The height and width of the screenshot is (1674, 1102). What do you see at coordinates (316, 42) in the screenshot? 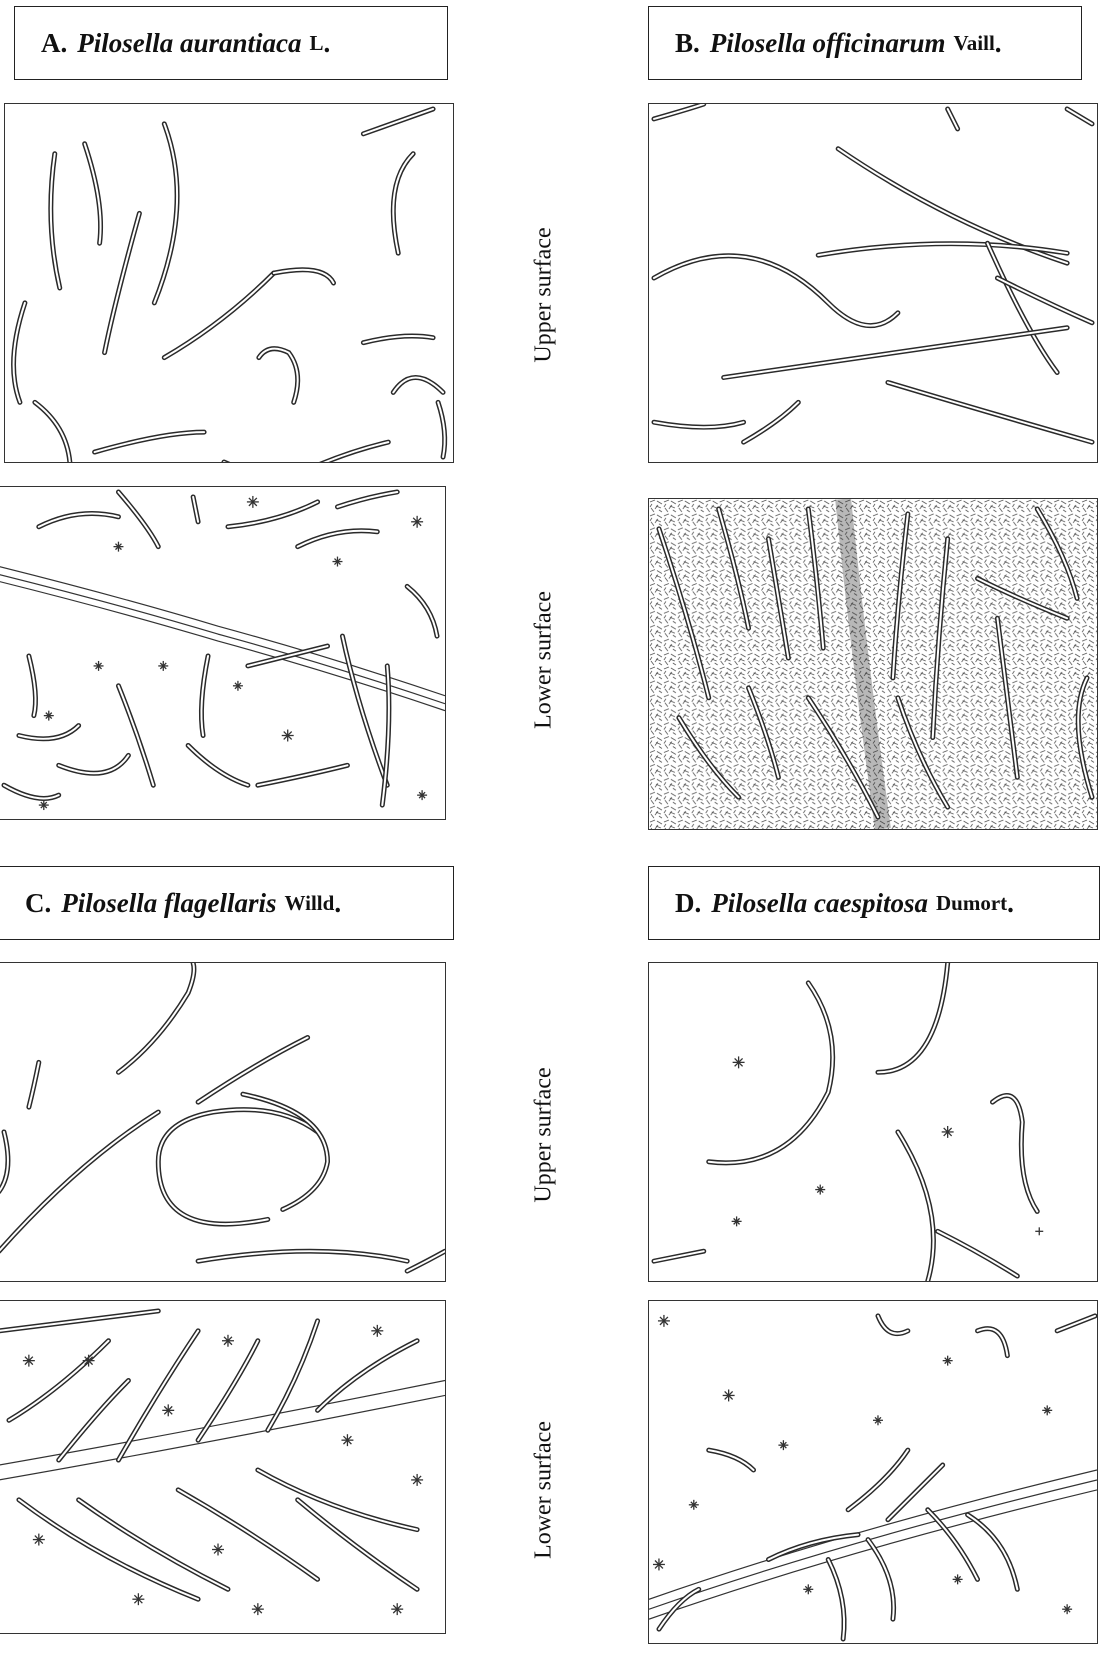
I see `figure-a-author: L` at bounding box center [316, 42].